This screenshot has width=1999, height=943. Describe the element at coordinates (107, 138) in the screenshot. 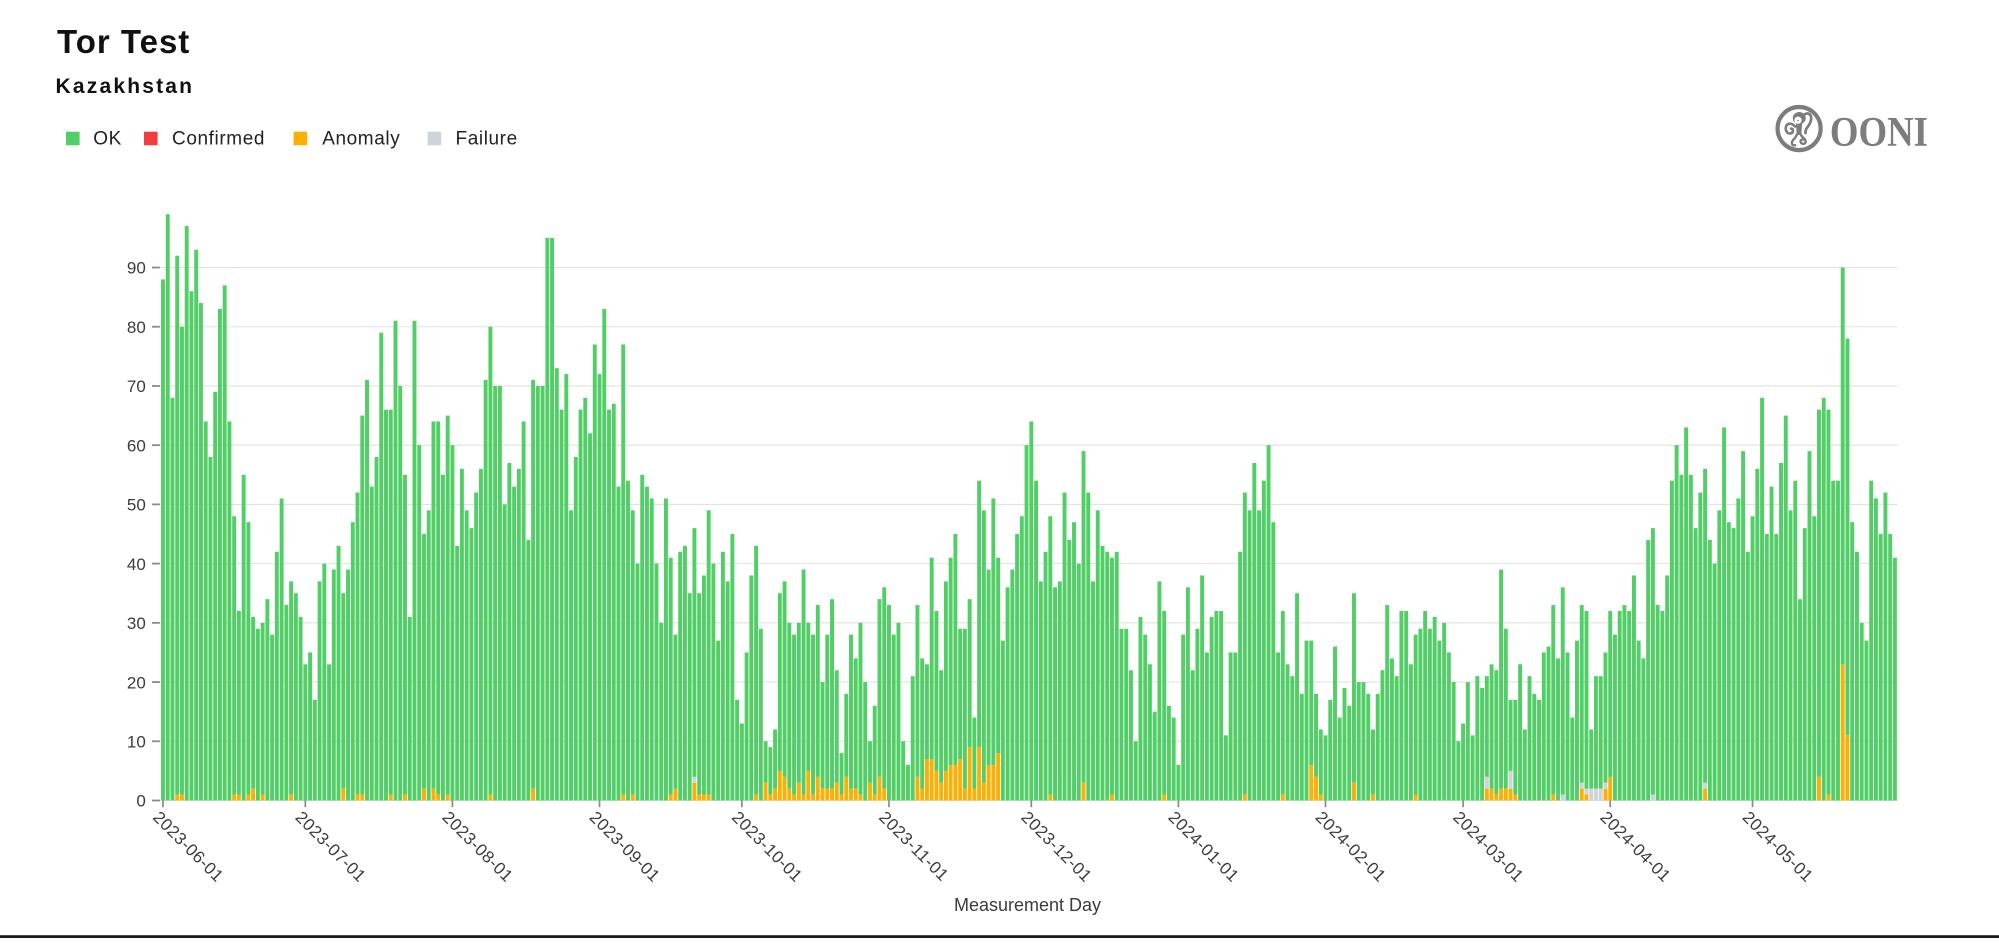

I see `svg-text: OK` at that location.